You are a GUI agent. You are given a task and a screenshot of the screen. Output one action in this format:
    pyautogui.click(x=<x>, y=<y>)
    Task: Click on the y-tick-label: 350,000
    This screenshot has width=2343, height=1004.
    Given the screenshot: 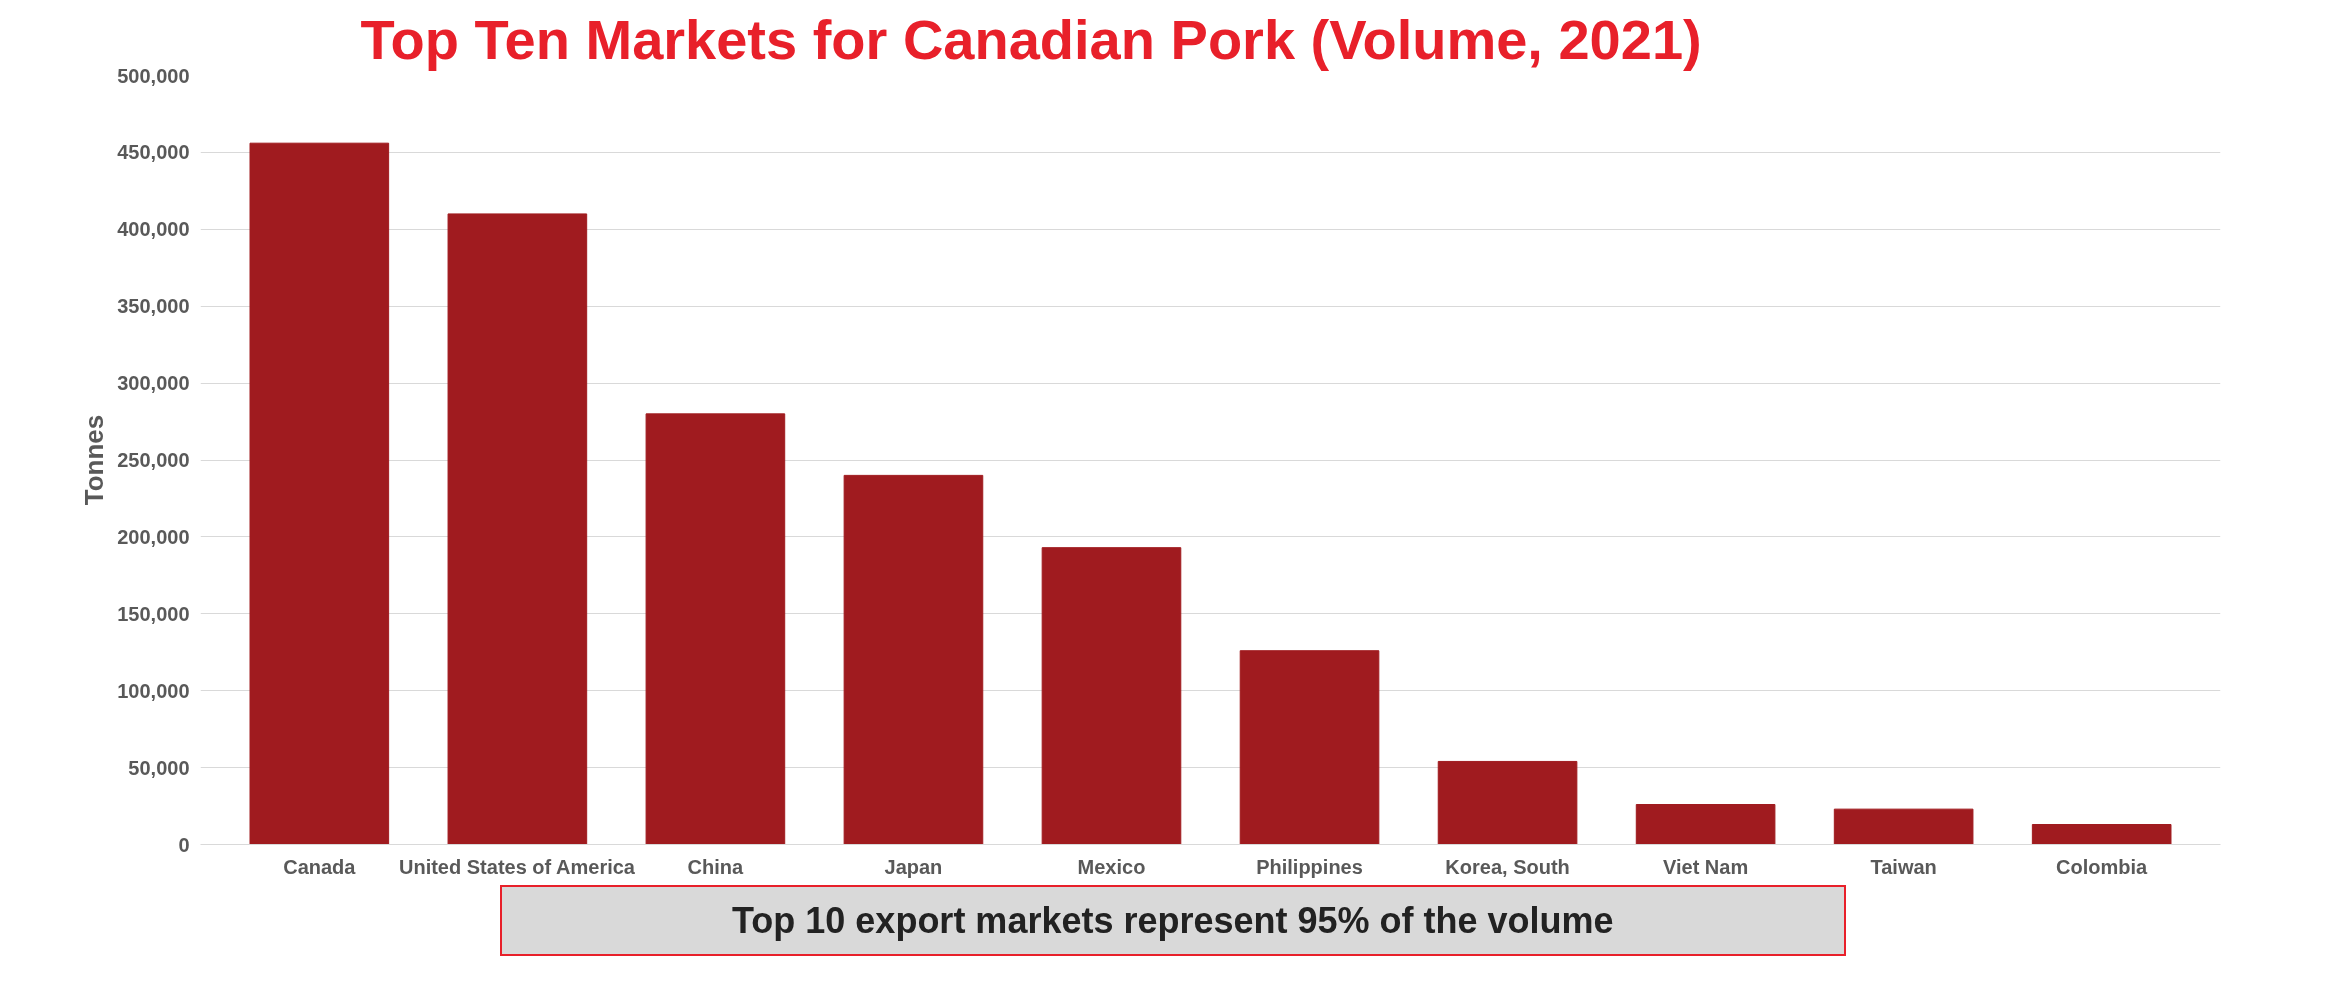 What is the action you would take?
    pyautogui.click(x=153, y=306)
    